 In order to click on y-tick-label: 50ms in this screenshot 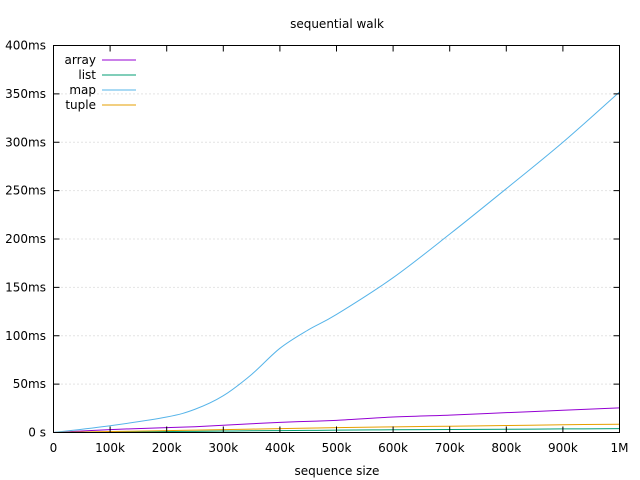, I will do `click(29, 384)`.